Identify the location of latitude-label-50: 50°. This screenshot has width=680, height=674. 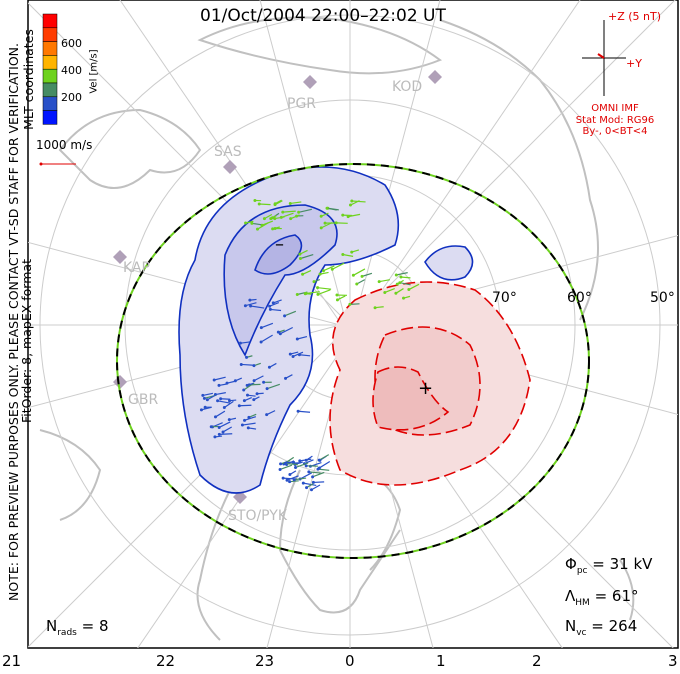
(662, 298).